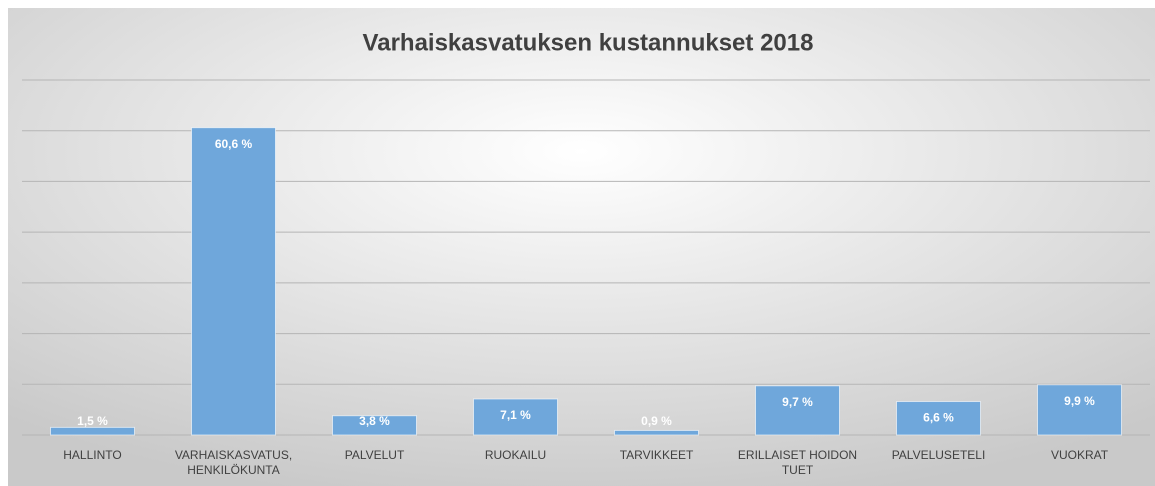  I want to click on data-label: 6,6 %, so click(938, 418).